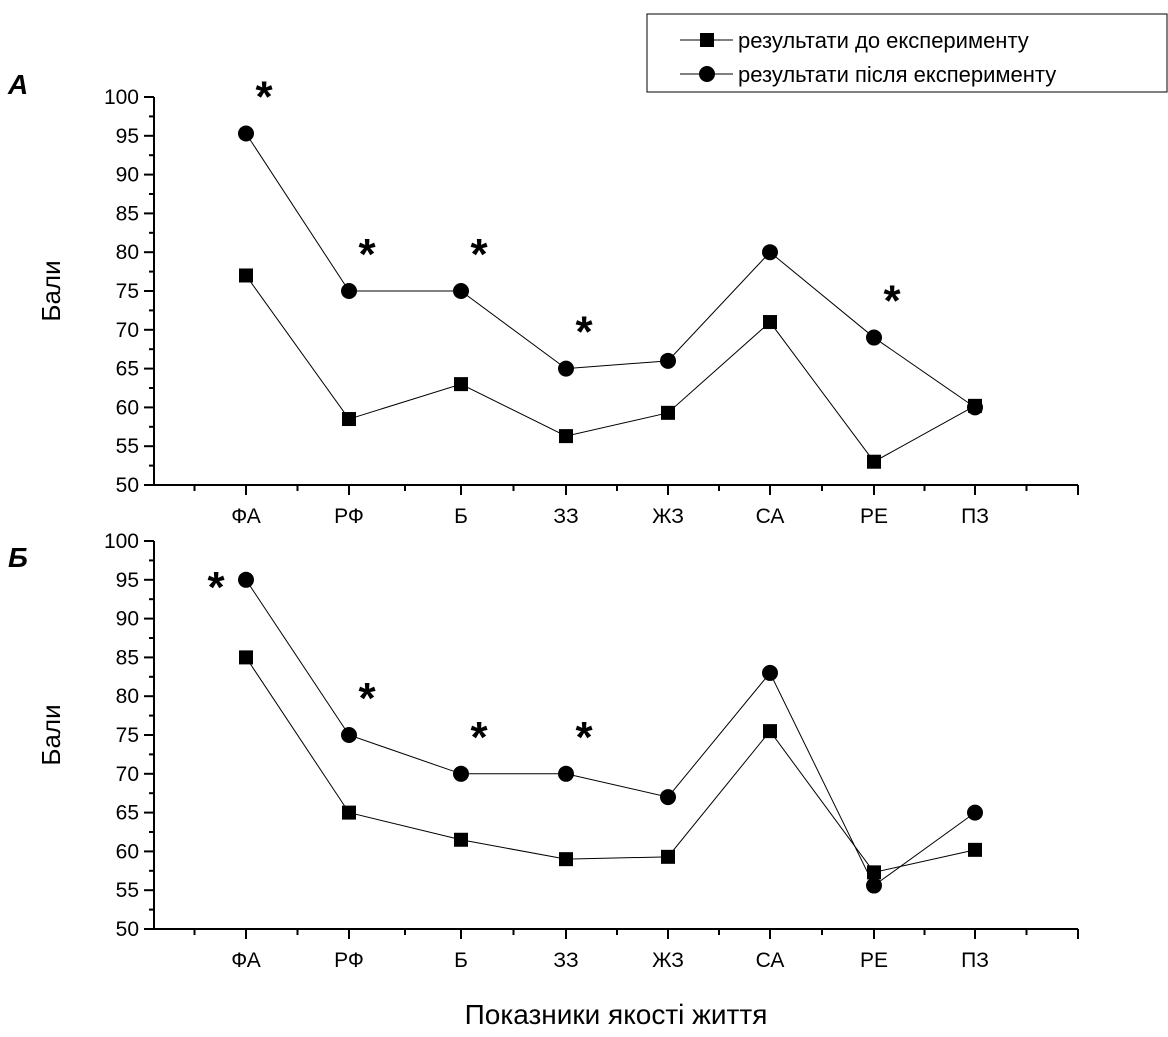 This screenshot has height=1037, width=1168. I want to click on panel-label: А, so click(17, 84).